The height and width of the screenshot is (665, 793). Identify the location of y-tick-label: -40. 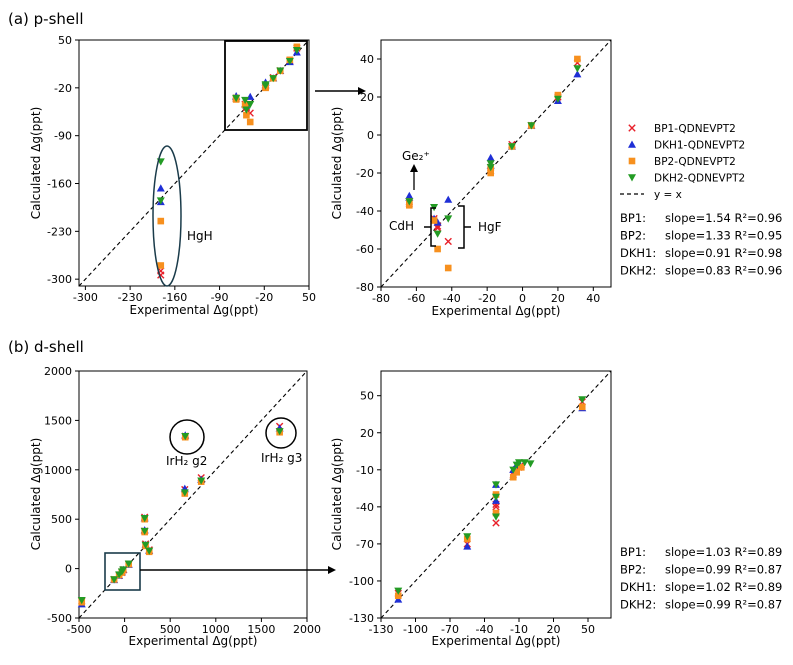
(365, 211).